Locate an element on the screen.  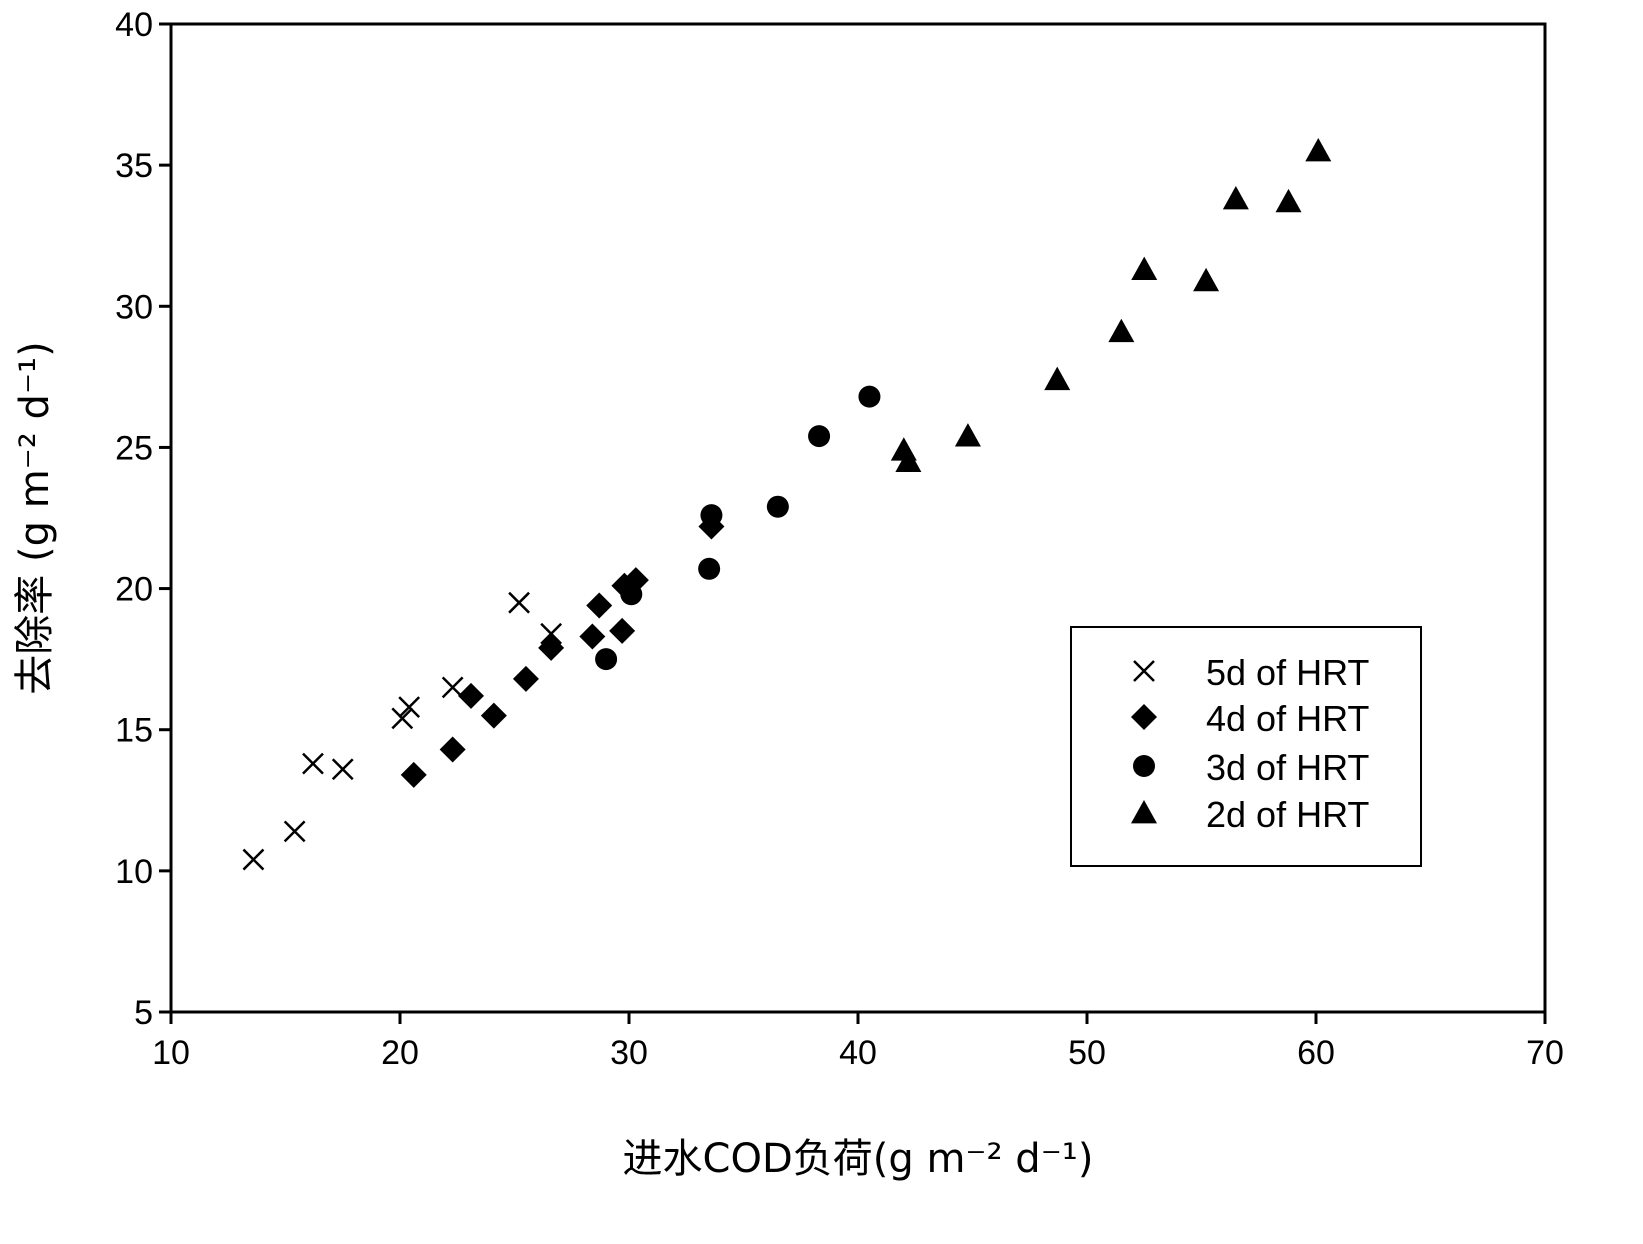
x-tick-label: 10 is located at coordinates (171, 1053).